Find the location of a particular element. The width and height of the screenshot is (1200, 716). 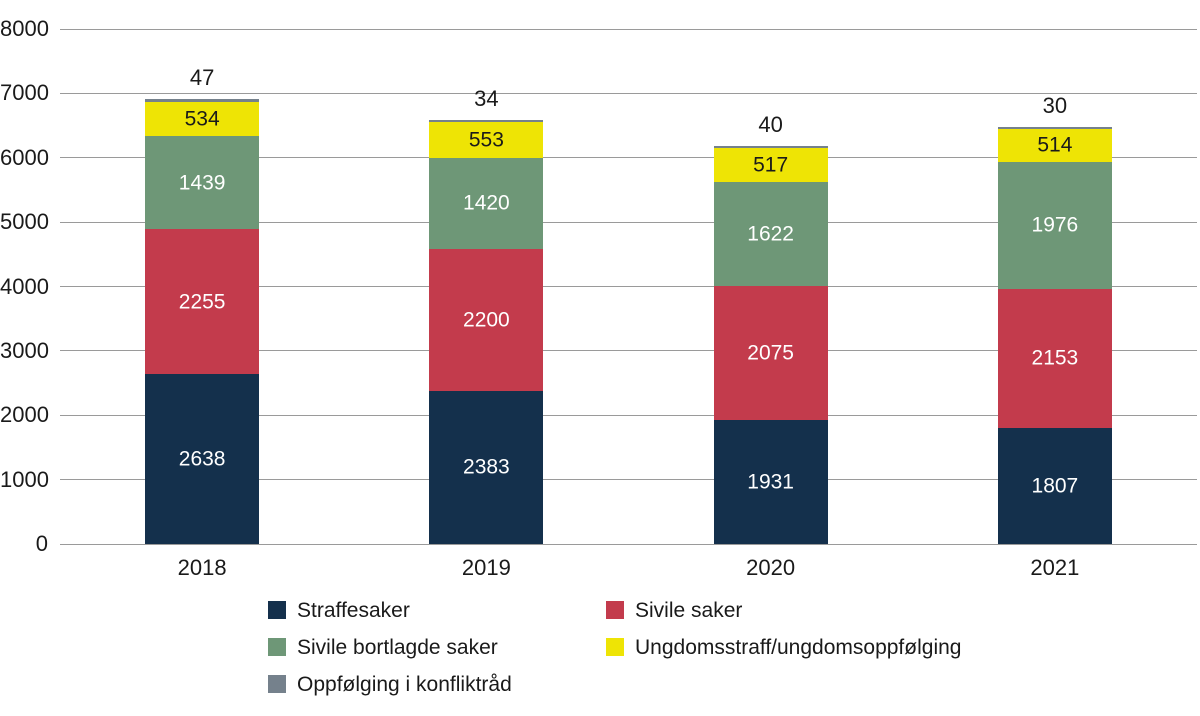

bar-value-label: 2638 is located at coordinates (202, 459).